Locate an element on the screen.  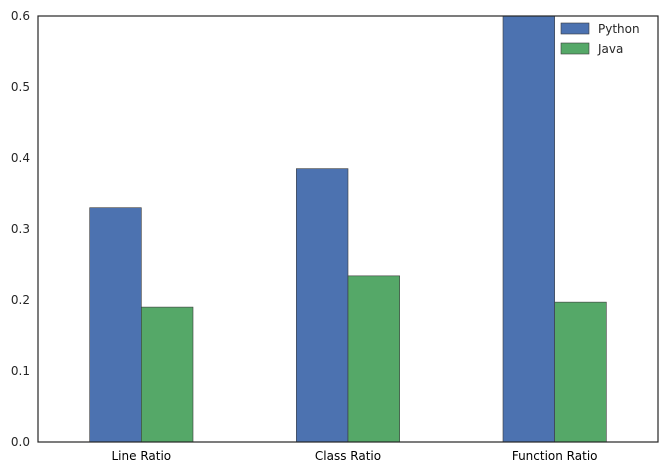
legend-label-java: Java is located at coordinates (610, 49).